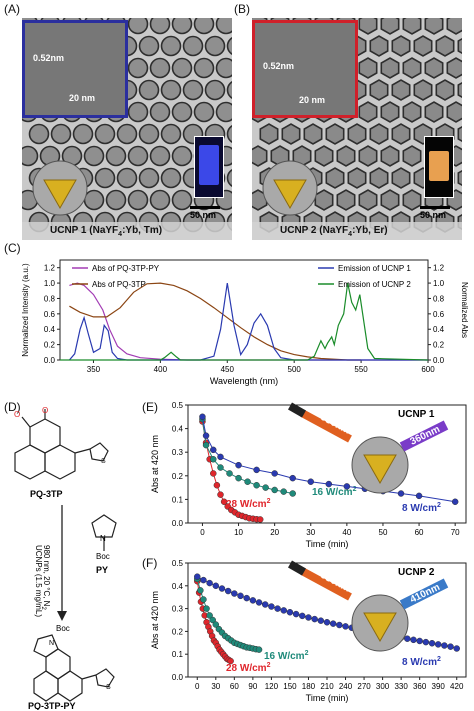 The image size is (474, 711). I want to click on condition-line1: 980 nm, 20 °C, N2, so click(45, 577).